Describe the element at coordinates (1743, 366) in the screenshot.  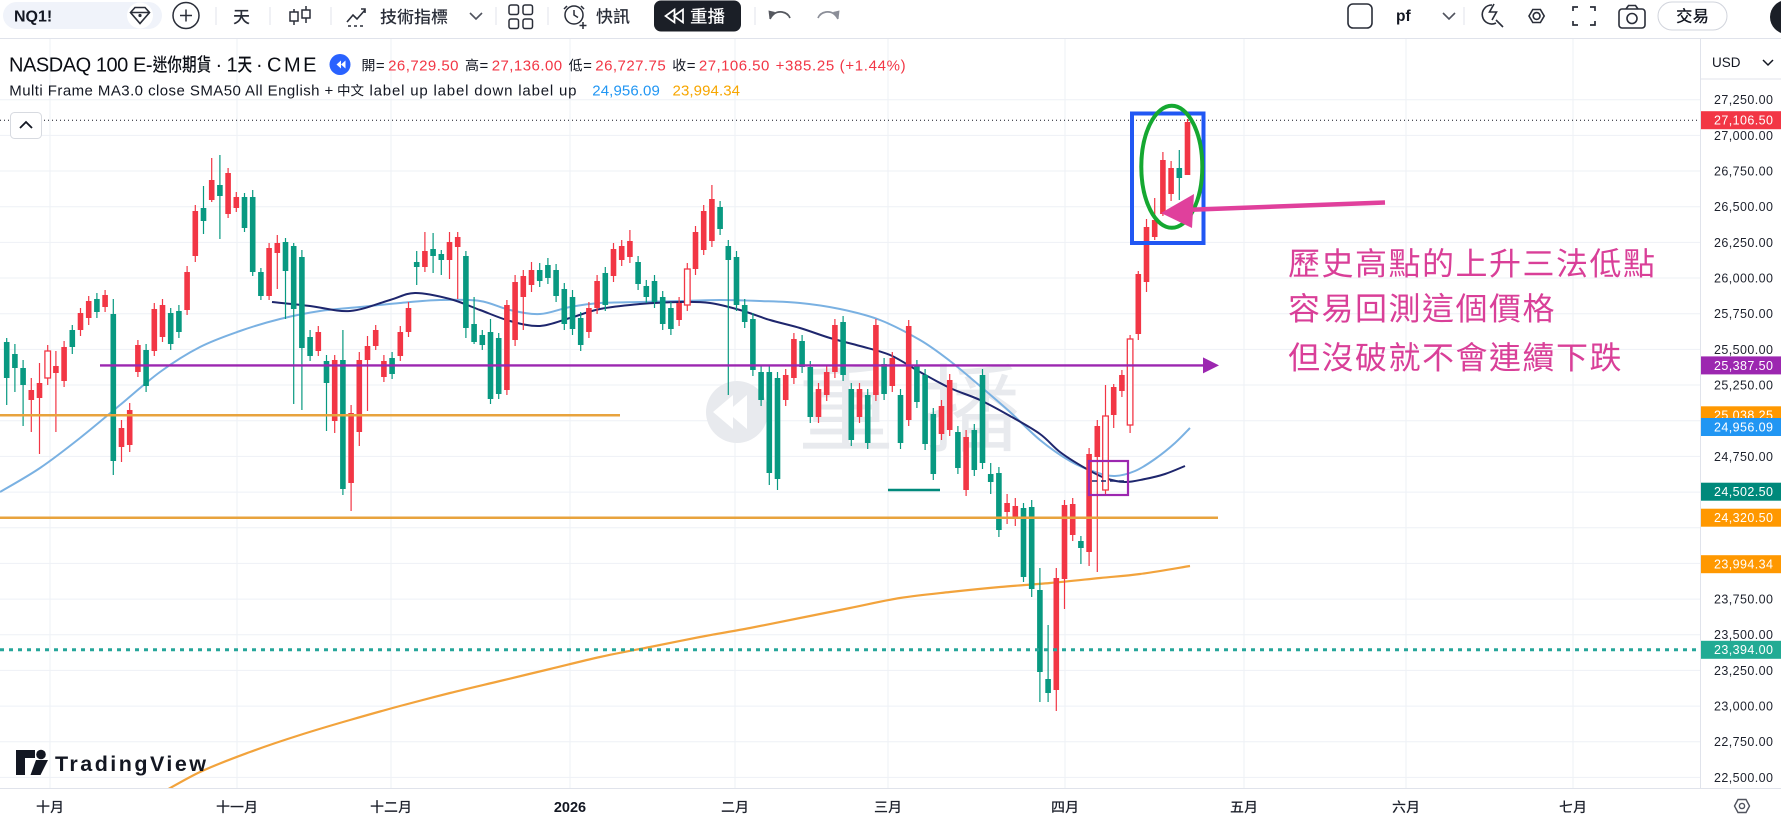
I see `svg-text: 25,387.50` at that location.